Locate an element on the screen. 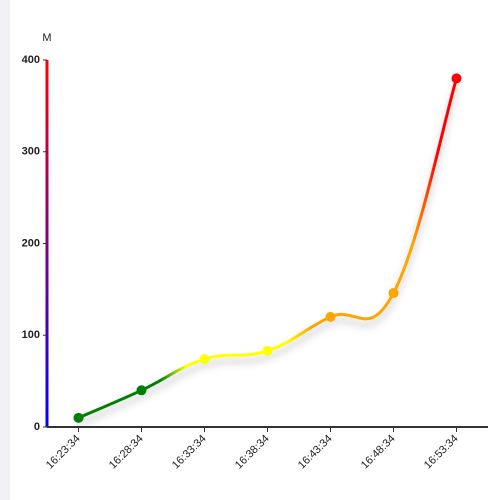 Image resolution: width=500 pixels, height=500 pixels. x-tick-label: 16:53:34 is located at coordinates (441, 452).